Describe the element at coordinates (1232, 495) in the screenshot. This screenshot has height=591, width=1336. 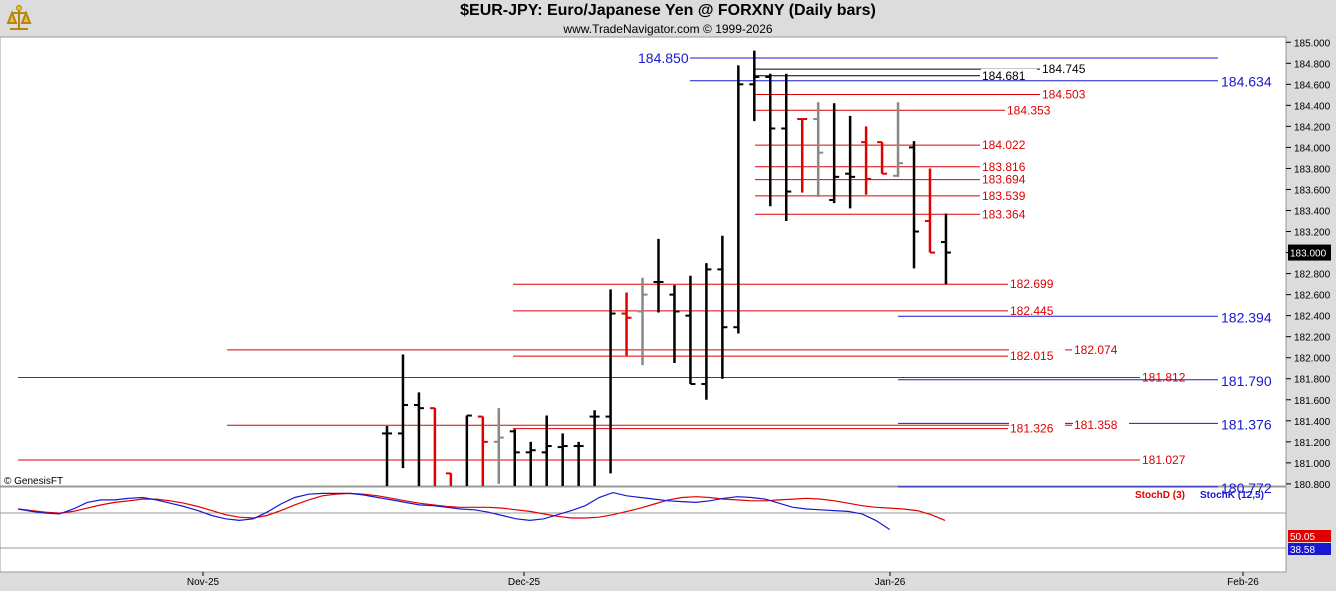
I see `legend-stochk: StochK (12,5)` at that location.